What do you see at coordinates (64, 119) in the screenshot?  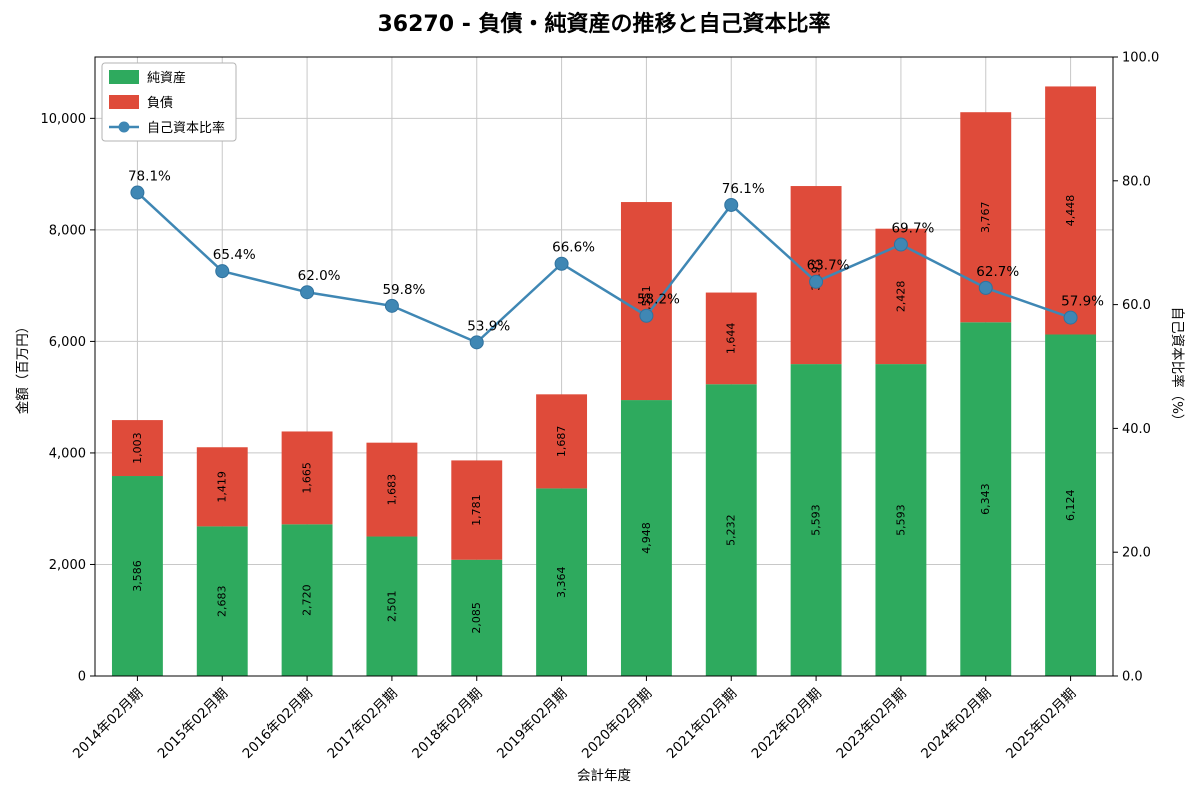 I see `left-tick-label: 10,000` at bounding box center [64, 119].